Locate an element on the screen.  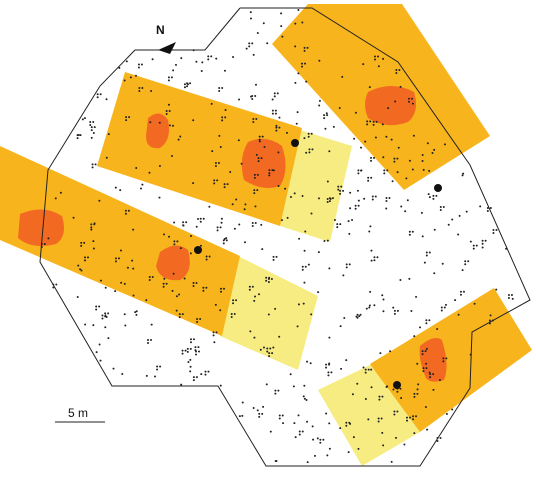
pale-band is located at coordinates (316, 186).